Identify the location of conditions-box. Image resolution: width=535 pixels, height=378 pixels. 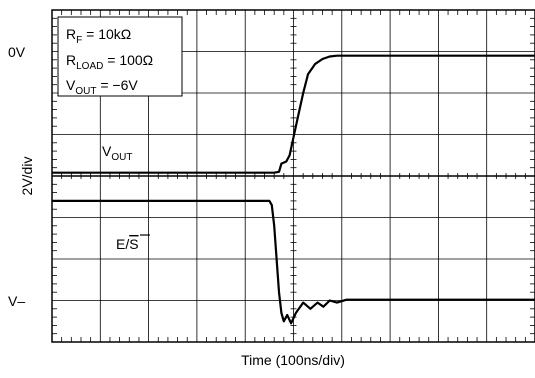
(120, 56).